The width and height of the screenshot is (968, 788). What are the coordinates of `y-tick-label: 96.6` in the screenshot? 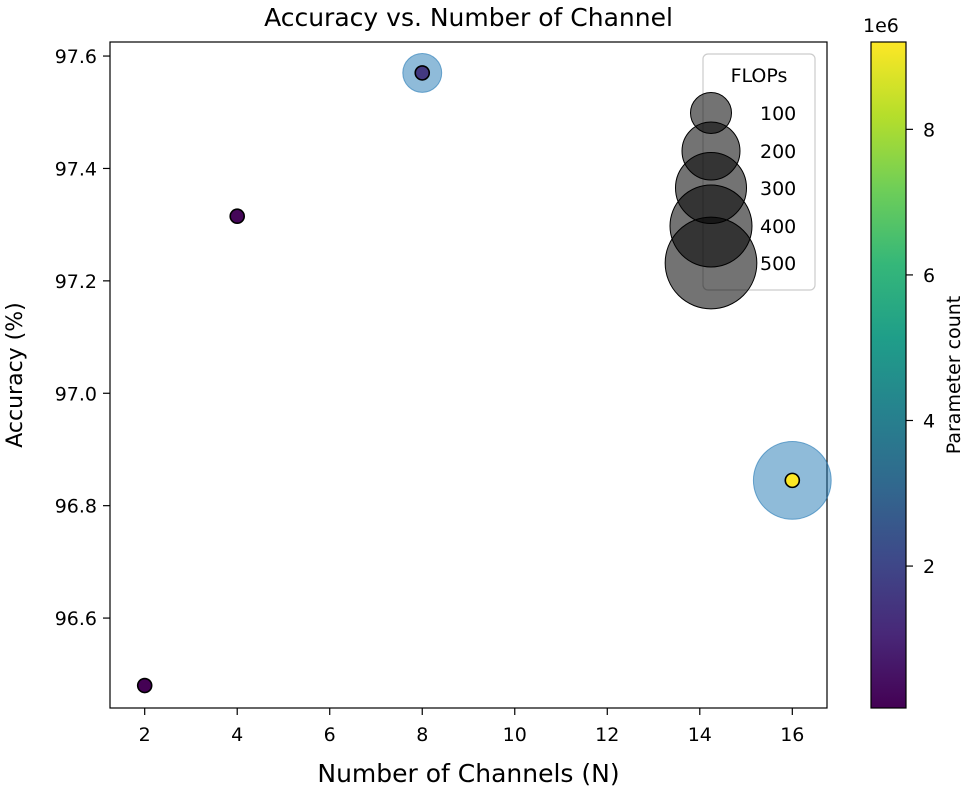 It's located at (76, 619).